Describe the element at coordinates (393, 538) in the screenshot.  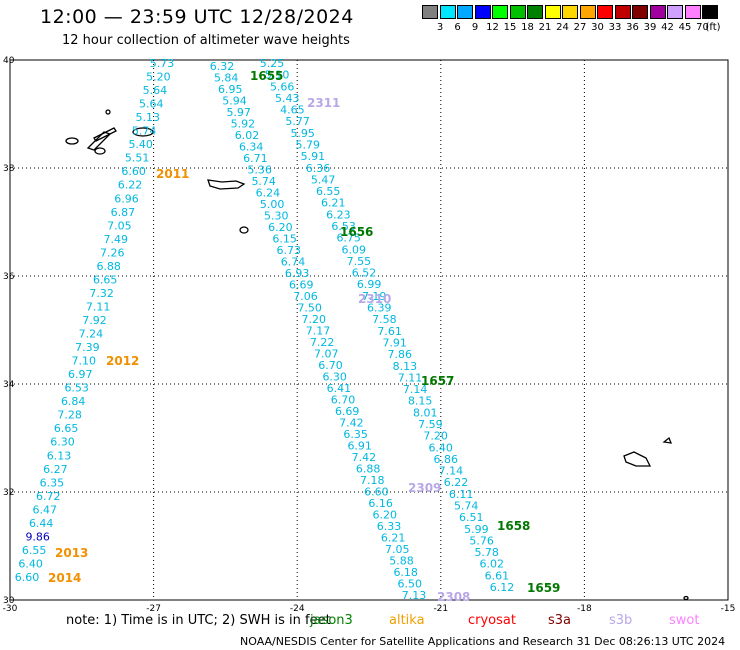
I see `wave-height-label: 6.21` at that location.